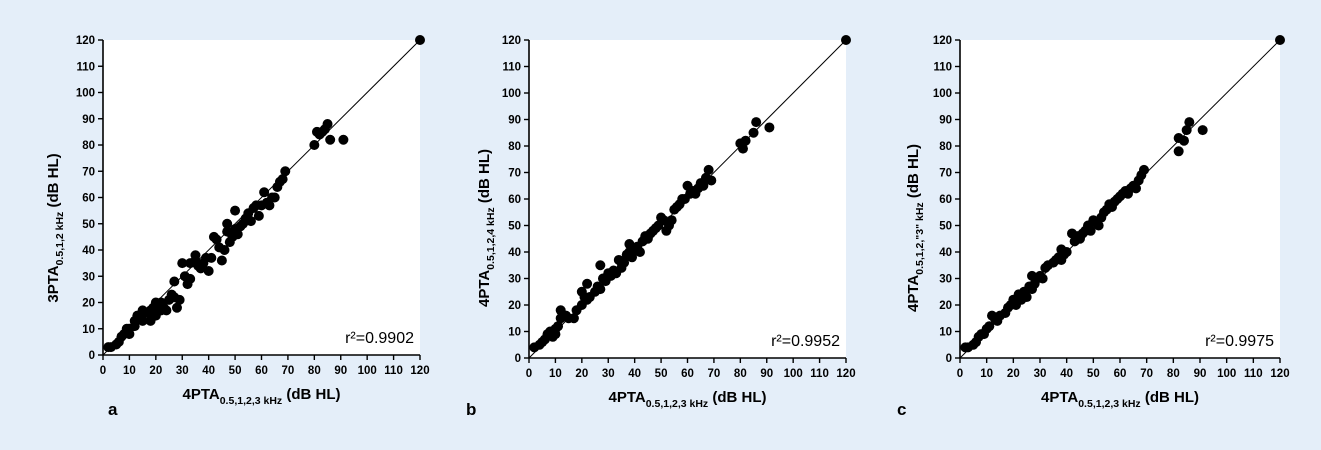  What do you see at coordinates (945, 306) in the screenshot?
I see `y-tick-label: 20` at bounding box center [945, 306].